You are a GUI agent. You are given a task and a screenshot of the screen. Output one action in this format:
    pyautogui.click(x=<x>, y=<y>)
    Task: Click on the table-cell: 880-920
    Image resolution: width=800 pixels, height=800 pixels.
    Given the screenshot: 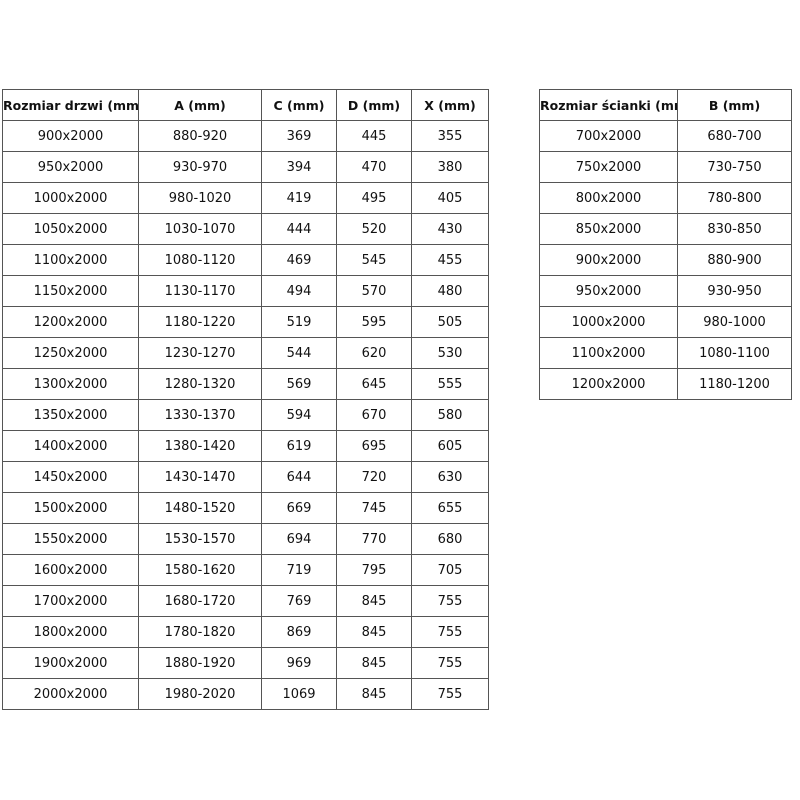 What is the action you would take?
    pyautogui.click(x=200, y=136)
    